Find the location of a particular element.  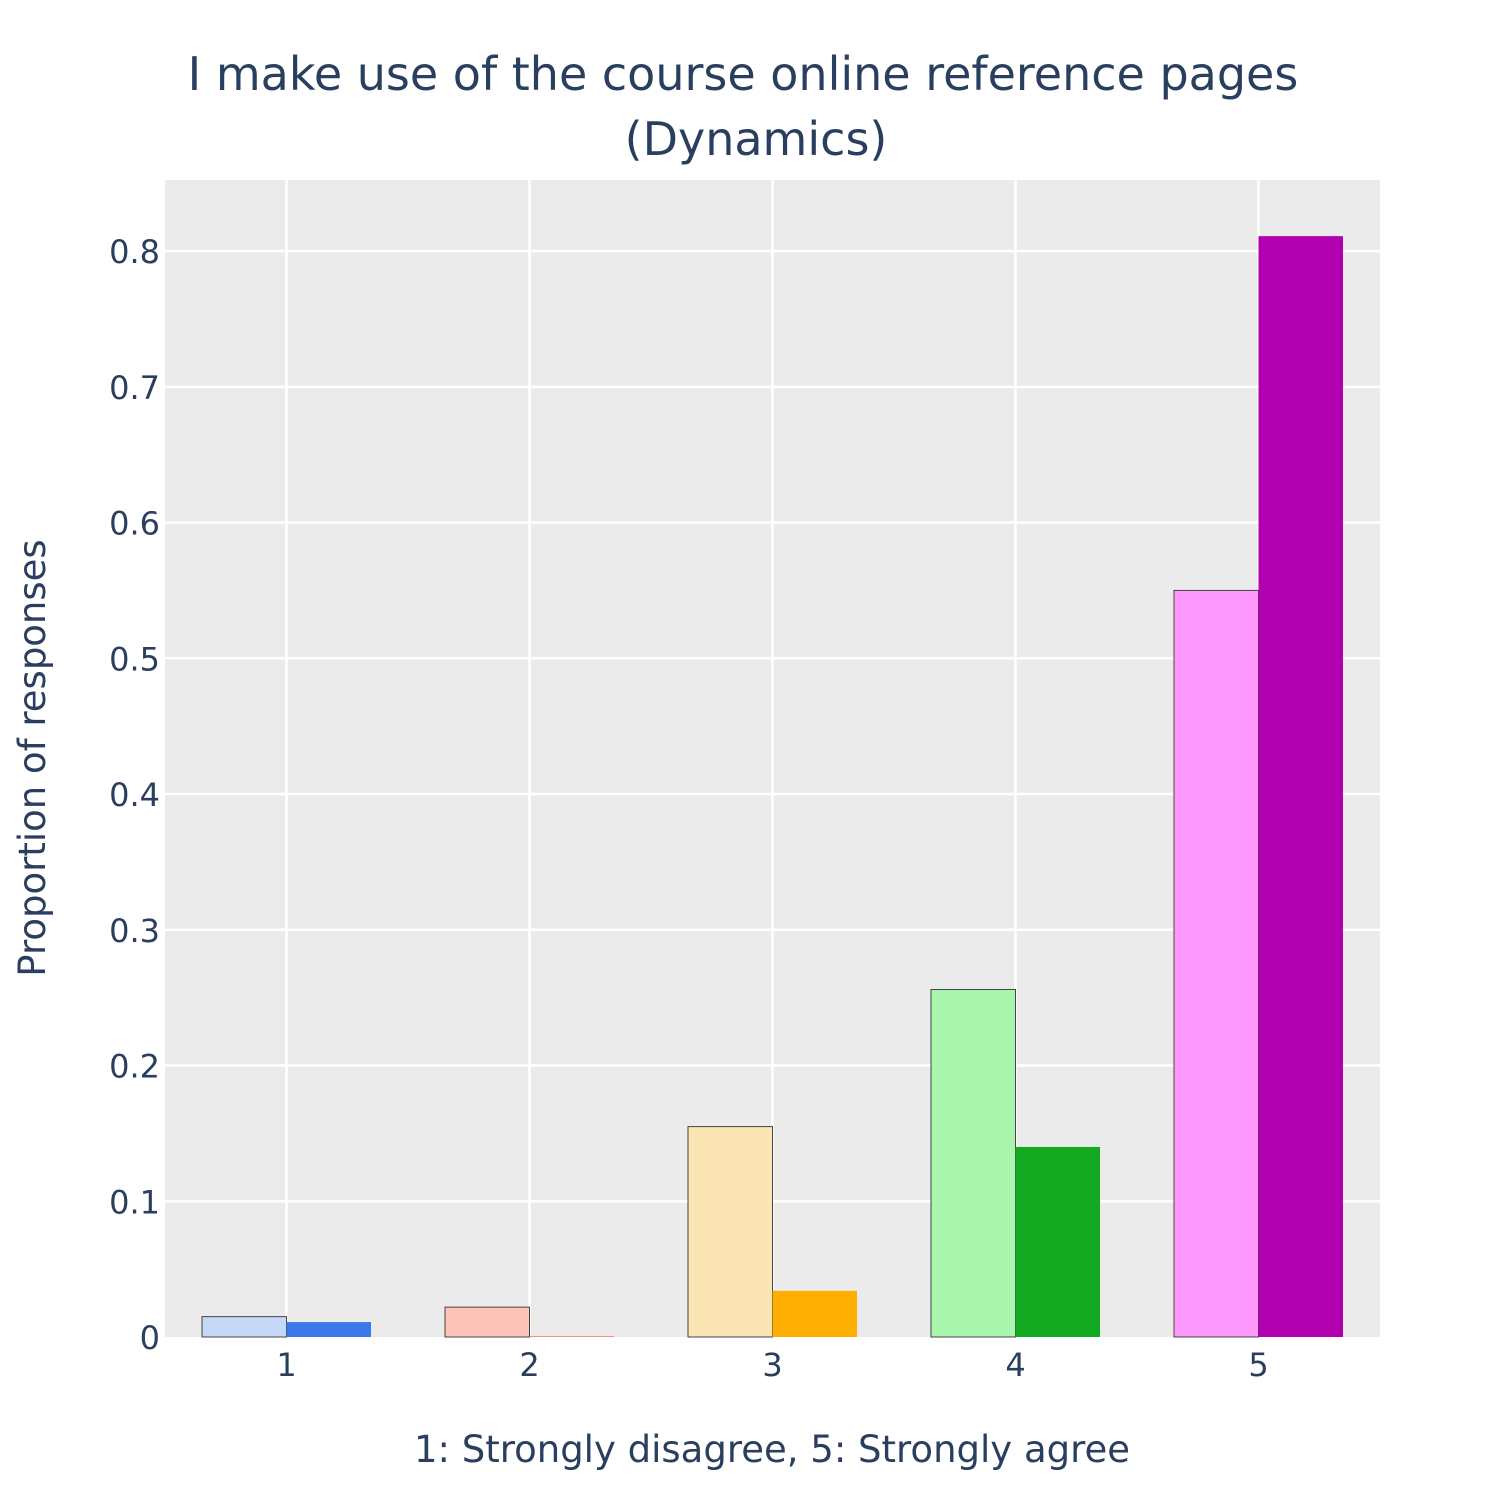

y-tick-labels: 0 0.1 0.2 0.3 0.4 0.5 0.6 0.7 0.8 is located at coordinates (134, 795).